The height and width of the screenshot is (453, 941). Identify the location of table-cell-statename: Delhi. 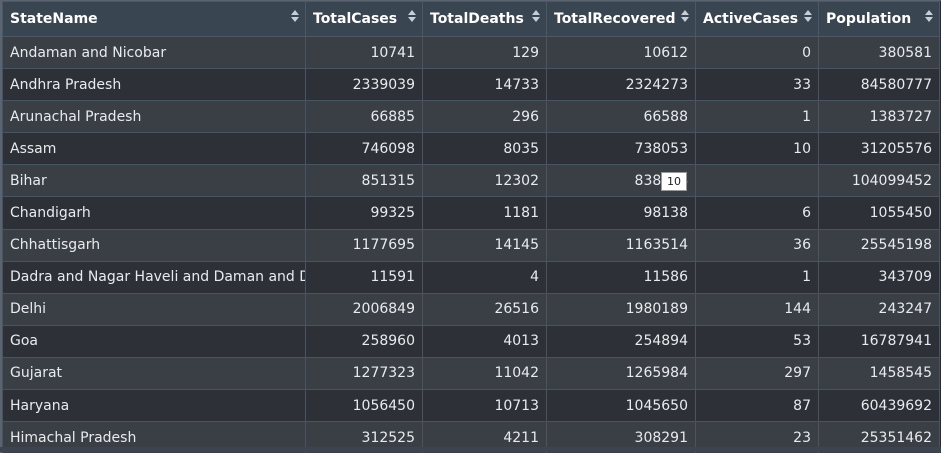
(154, 309).